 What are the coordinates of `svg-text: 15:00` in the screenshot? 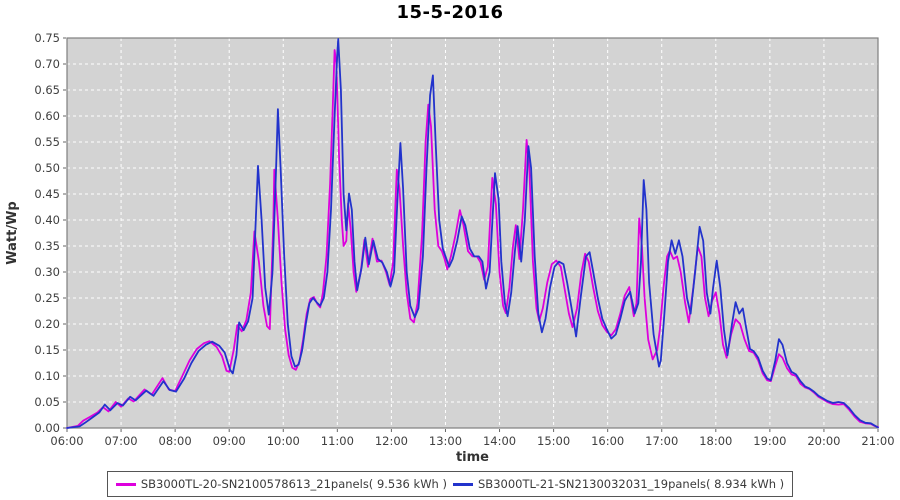 It's located at (553, 441).